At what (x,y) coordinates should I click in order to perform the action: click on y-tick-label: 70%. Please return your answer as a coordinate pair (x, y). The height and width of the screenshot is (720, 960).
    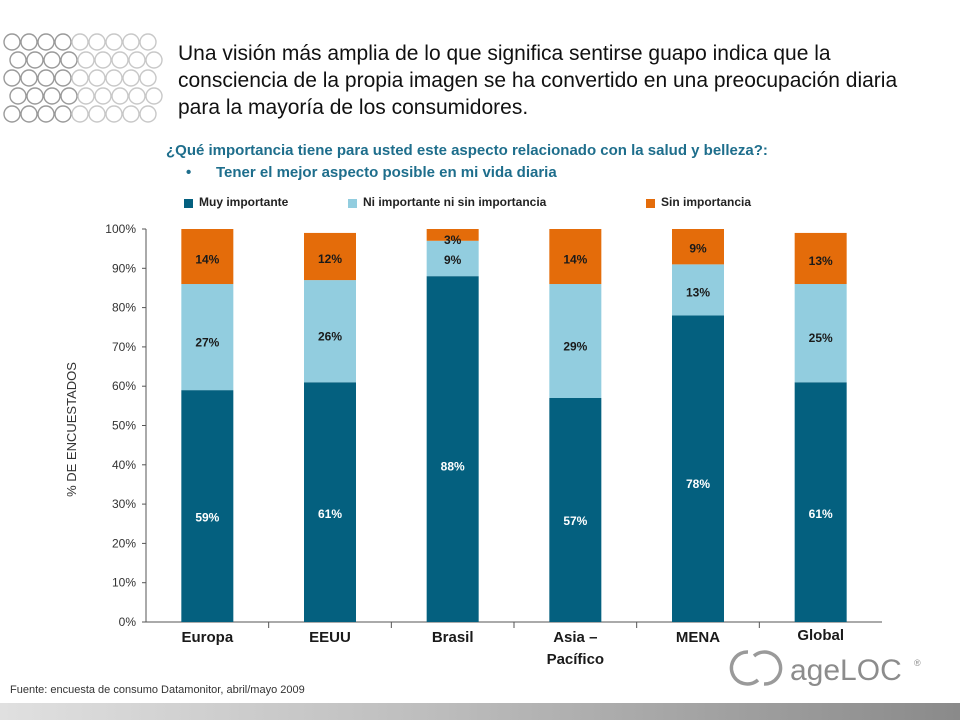
    Looking at the image, I should click on (124, 347).